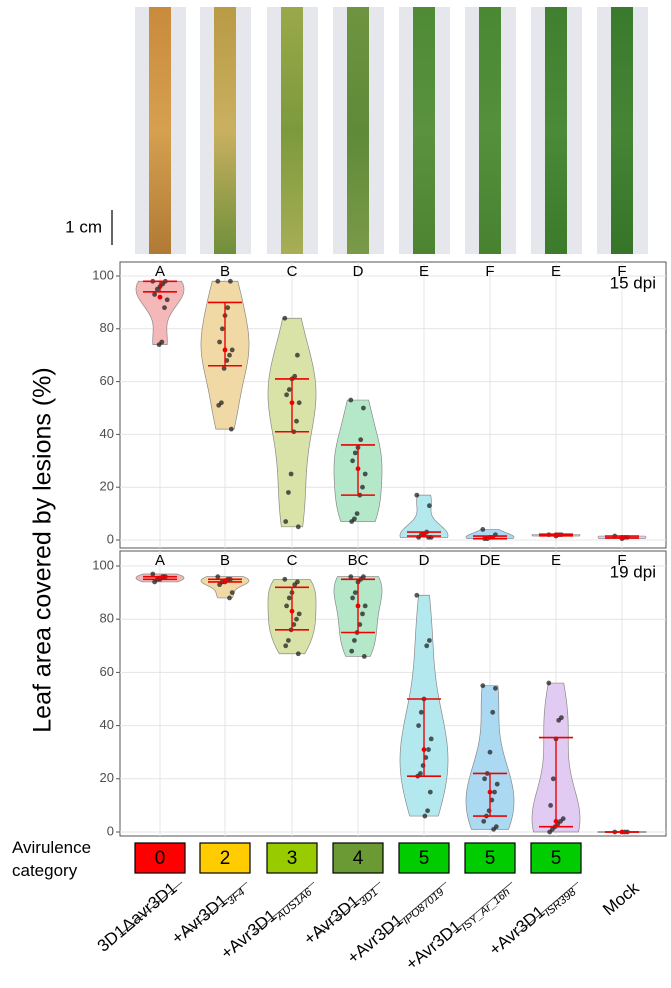 This screenshot has width=671, height=988. Describe the element at coordinates (294, 905) in the screenshot. I see `x-label-subscript: AUS1A6` at that location.